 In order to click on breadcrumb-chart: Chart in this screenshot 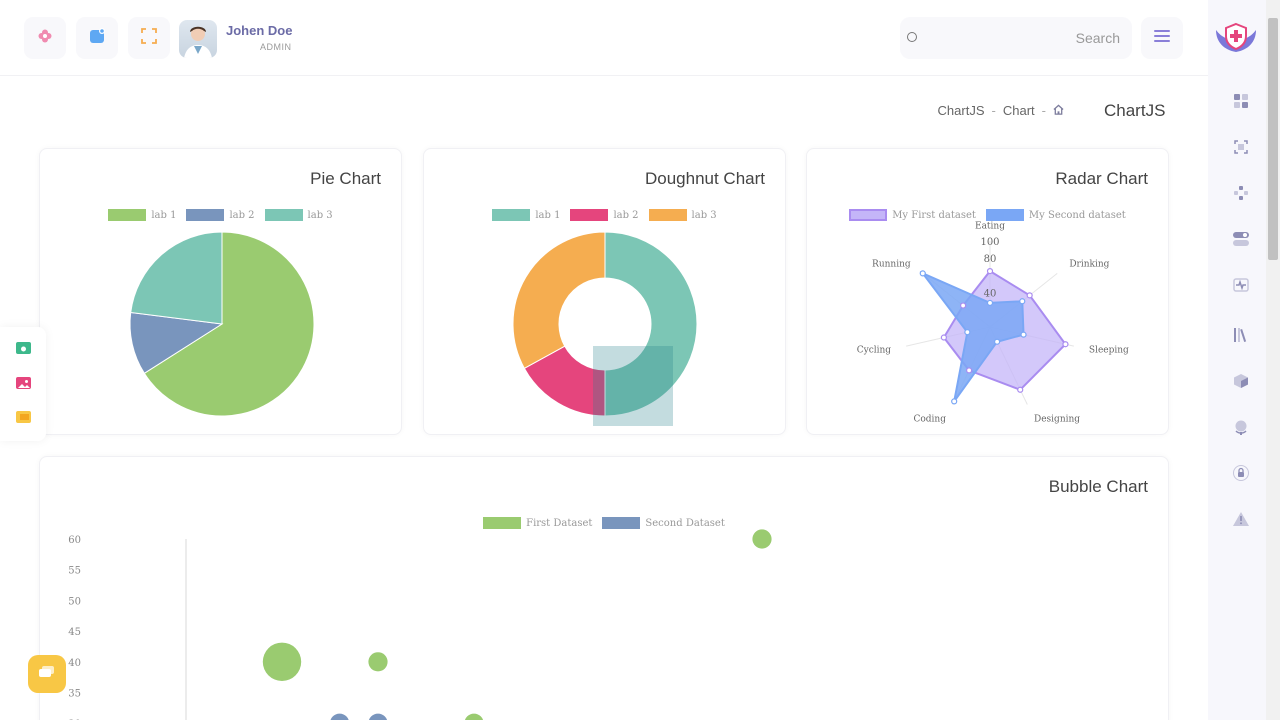, I will do `click(1018, 110)`.